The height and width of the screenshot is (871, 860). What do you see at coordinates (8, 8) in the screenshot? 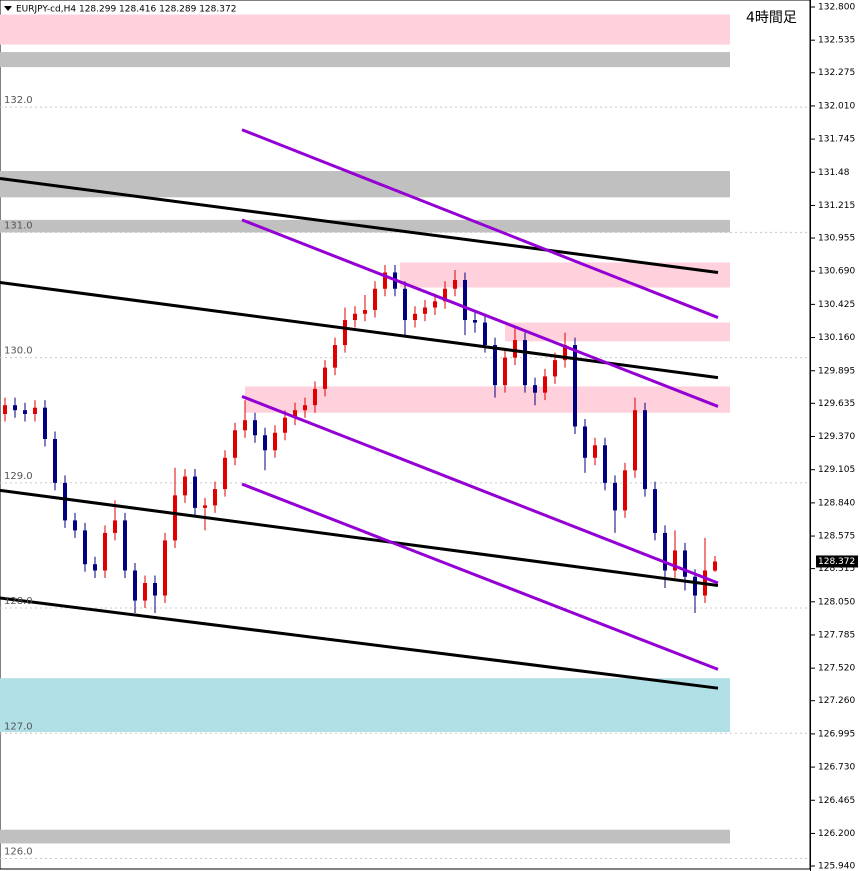
I see `menu-arrow` at bounding box center [8, 8].